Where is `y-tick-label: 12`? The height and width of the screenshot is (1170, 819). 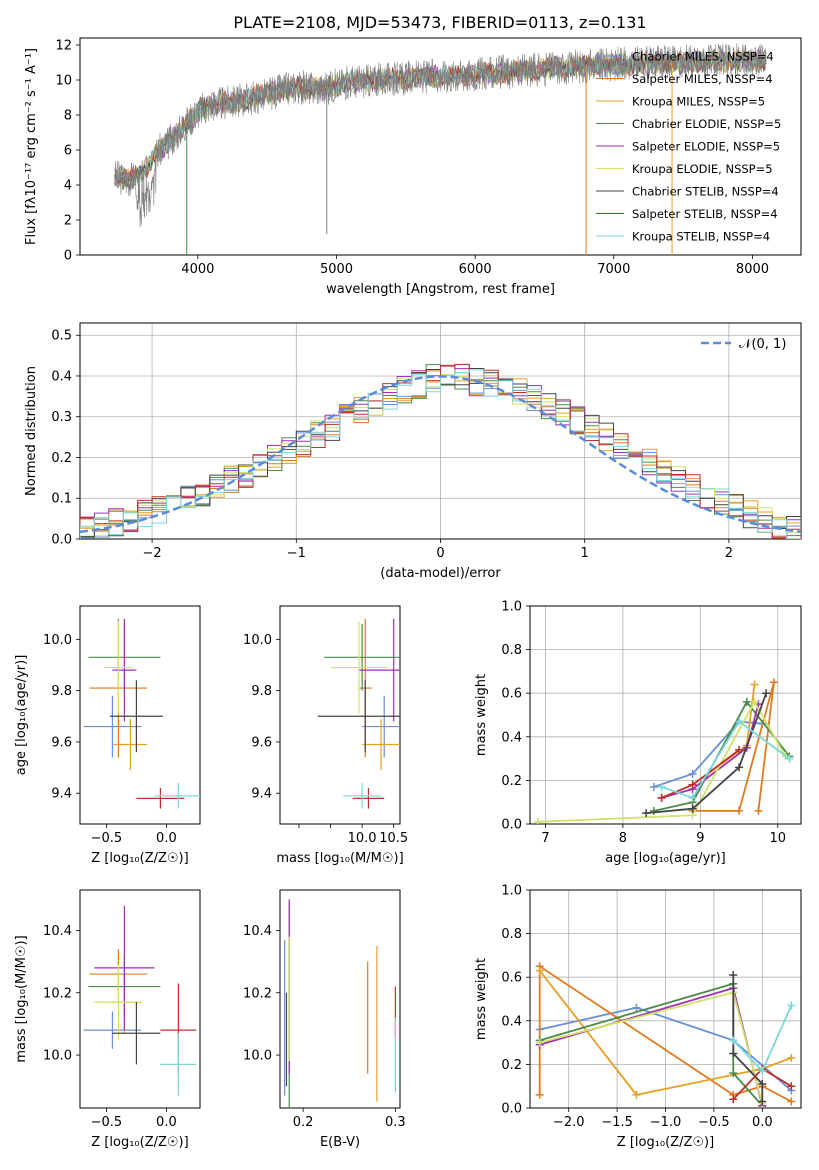
y-tick-label: 12 is located at coordinates (63, 46).